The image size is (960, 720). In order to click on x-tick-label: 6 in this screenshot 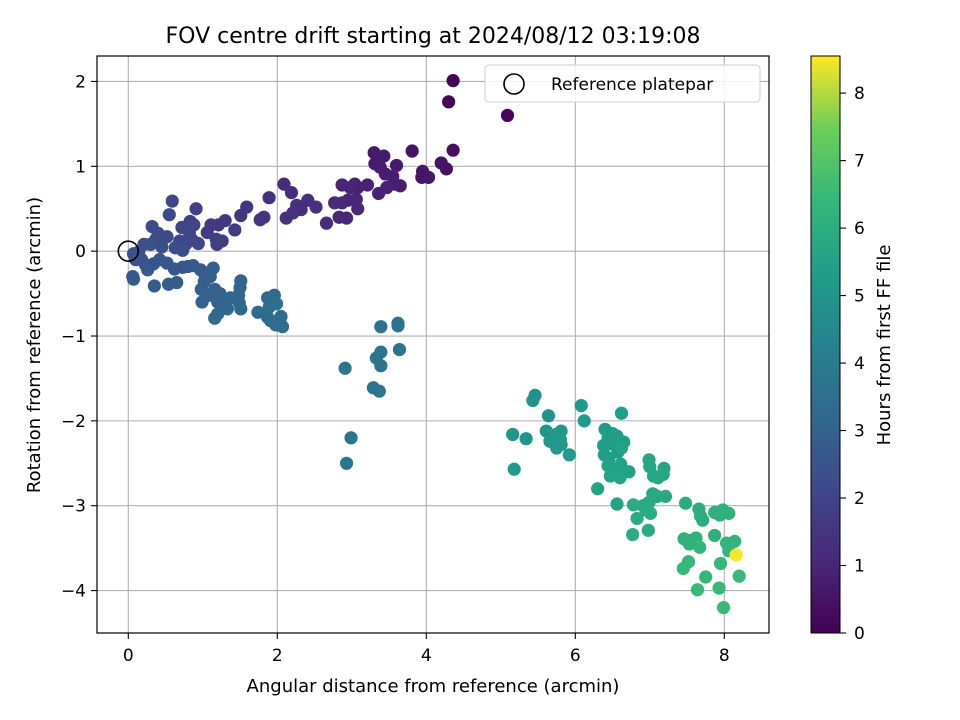, I will do `click(575, 656)`.